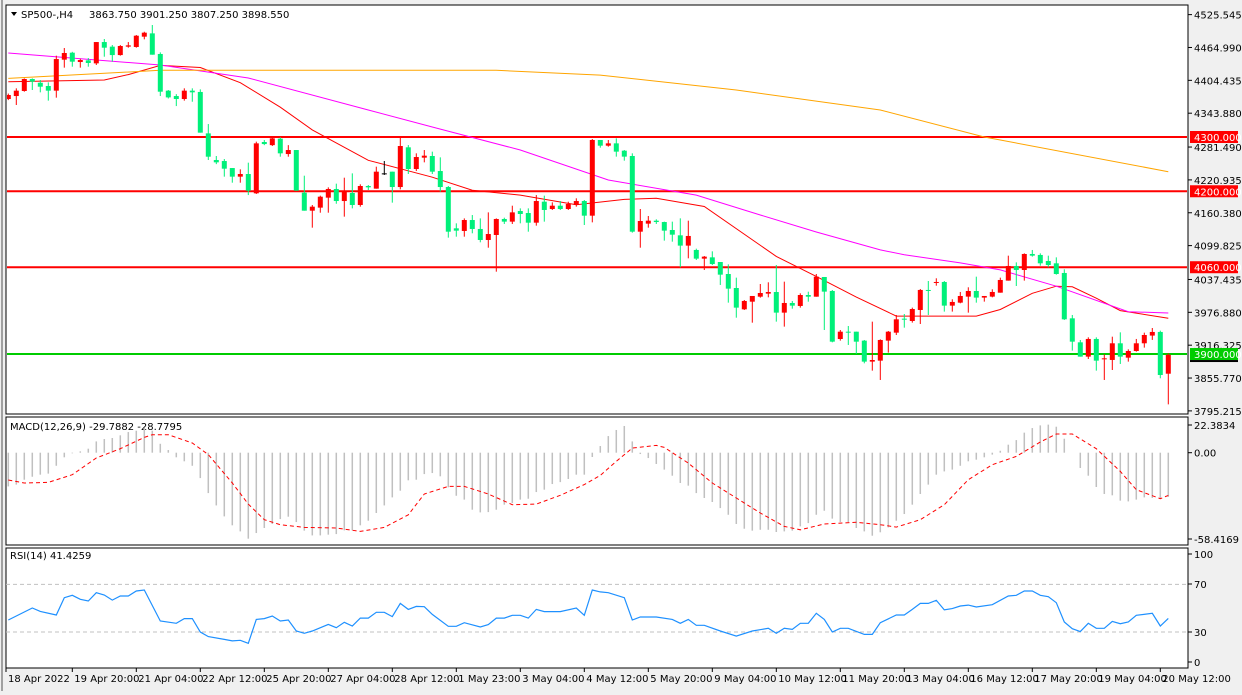 The width and height of the screenshot is (1242, 695). Describe the element at coordinates (617, 679) in the screenshot. I see `time-axis-label: 4 May 12:00` at that location.